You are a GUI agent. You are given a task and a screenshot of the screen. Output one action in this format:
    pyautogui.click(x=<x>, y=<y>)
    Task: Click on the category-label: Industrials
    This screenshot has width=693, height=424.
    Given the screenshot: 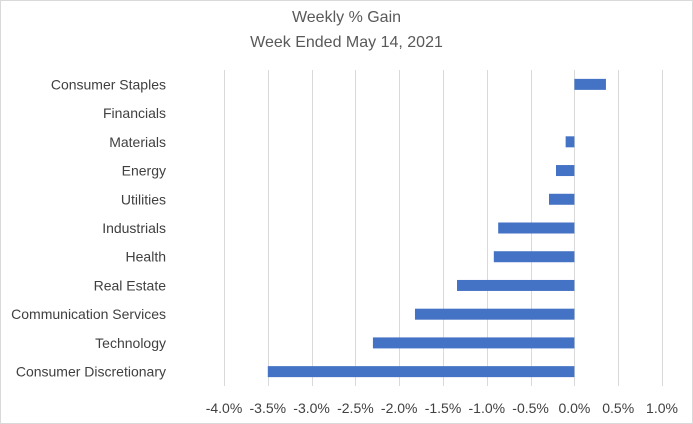 What is the action you would take?
    pyautogui.click(x=134, y=228)
    